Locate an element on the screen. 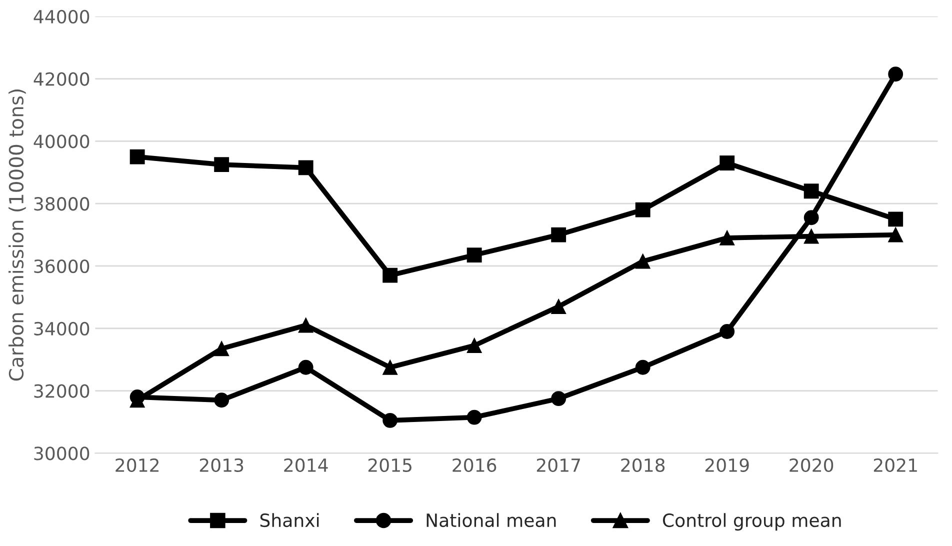 The width and height of the screenshot is (952, 546). x-tick-label: 2013 is located at coordinates (222, 465).